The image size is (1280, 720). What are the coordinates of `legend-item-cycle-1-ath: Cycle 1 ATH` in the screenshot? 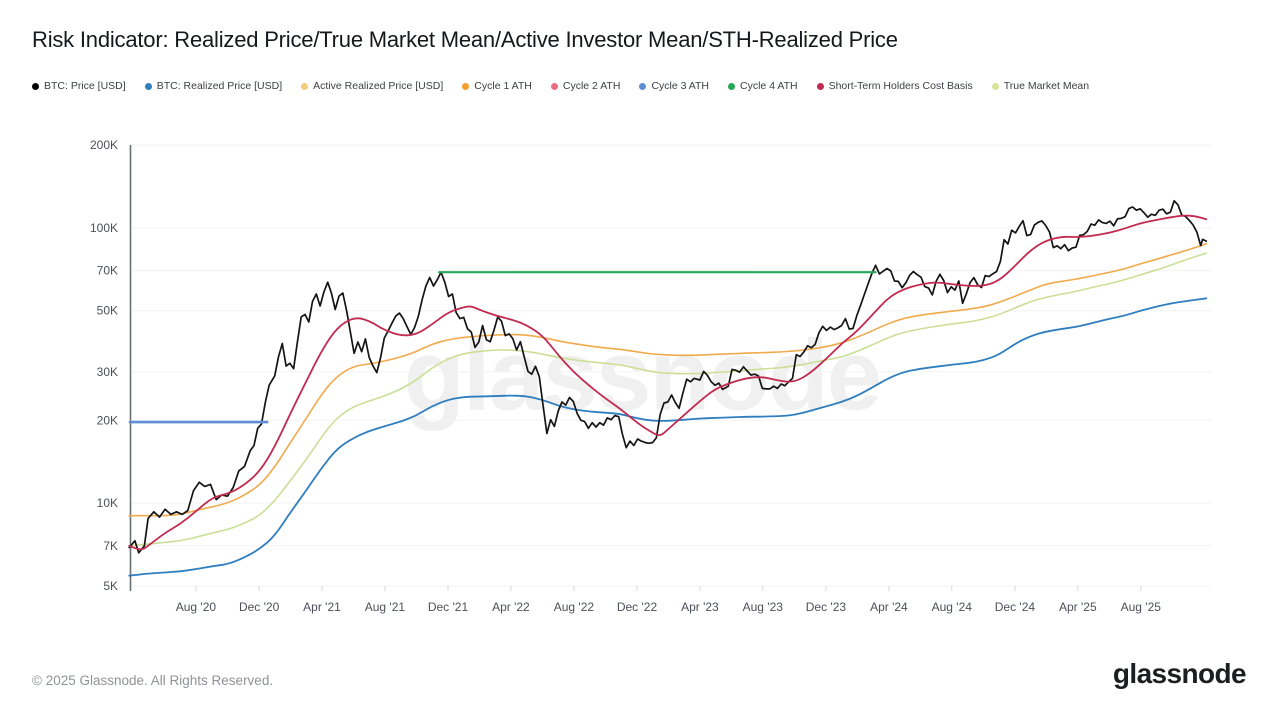 It's located at (497, 86).